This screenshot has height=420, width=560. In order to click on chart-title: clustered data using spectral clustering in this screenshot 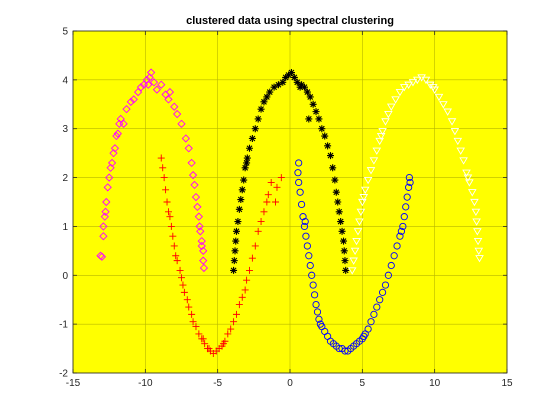, I will do `click(290, 21)`.